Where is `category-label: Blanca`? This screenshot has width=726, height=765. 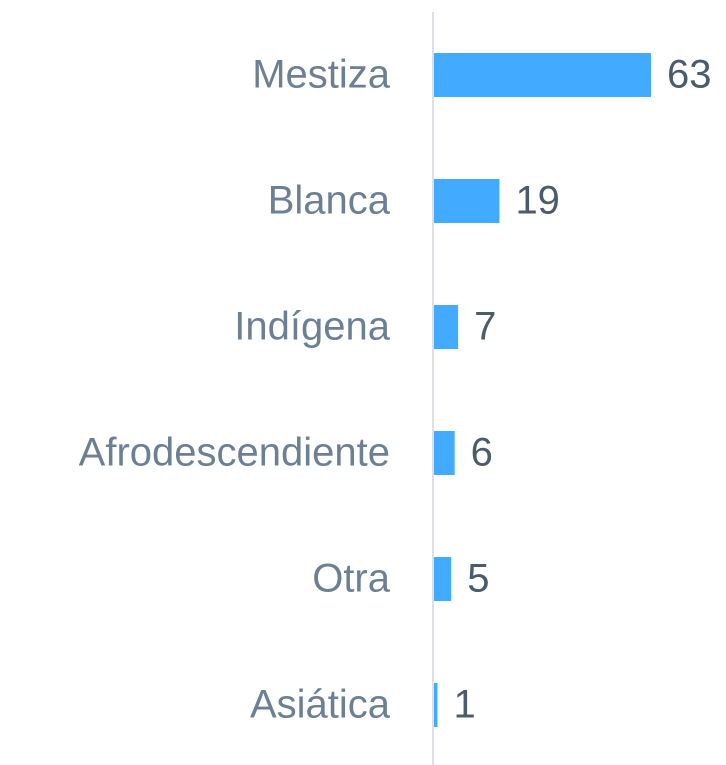 category-label: Blanca is located at coordinates (329, 201).